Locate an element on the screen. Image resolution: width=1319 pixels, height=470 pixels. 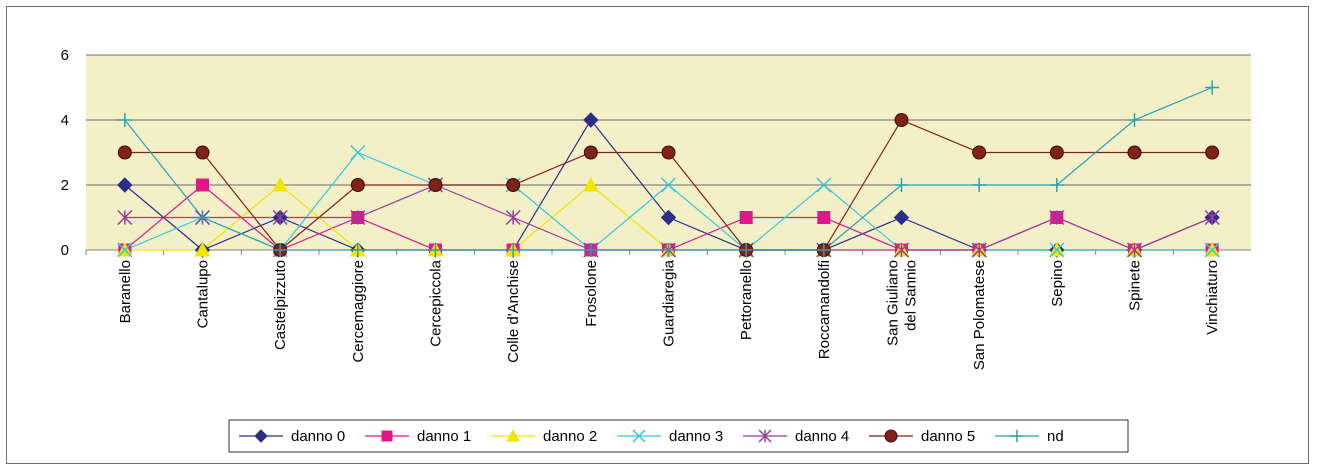
category-label: San Polomatese is located at coordinates (979, 315).